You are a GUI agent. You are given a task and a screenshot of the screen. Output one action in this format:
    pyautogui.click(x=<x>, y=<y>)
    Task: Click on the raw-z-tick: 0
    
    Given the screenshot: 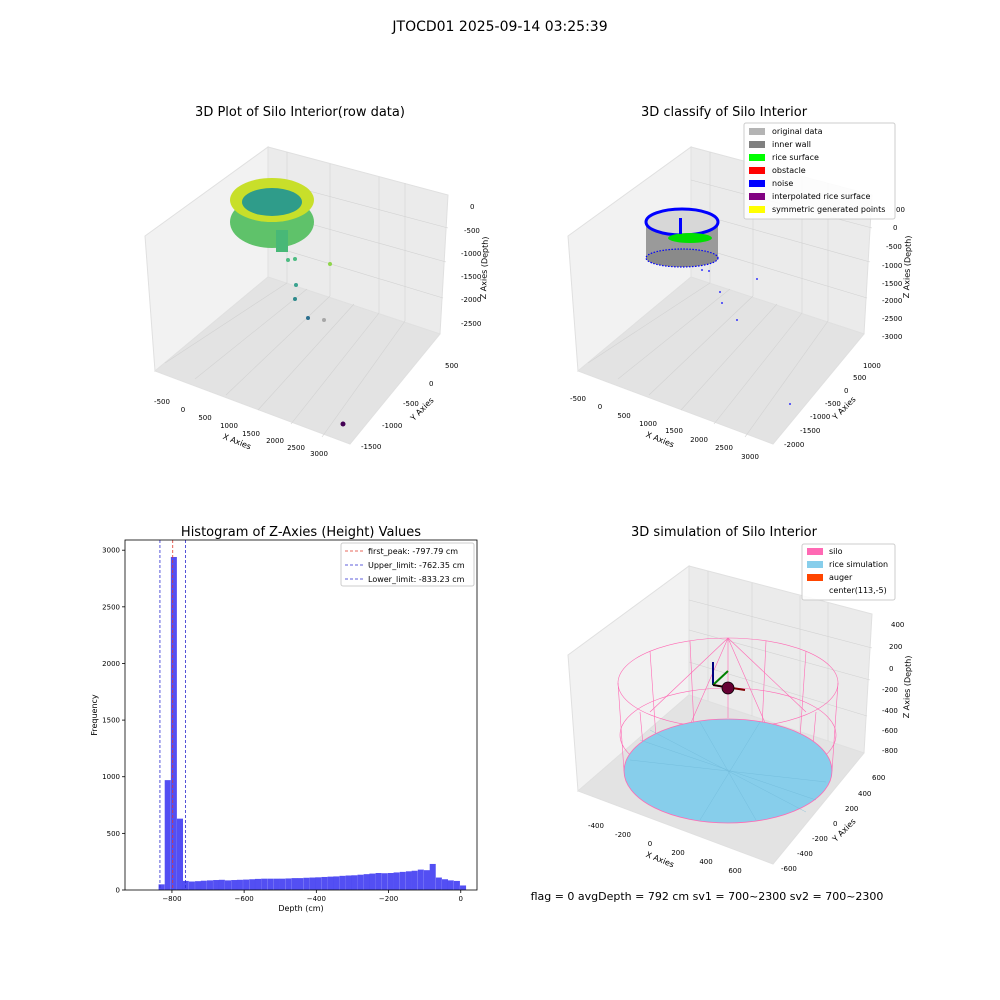 What is the action you would take?
    pyautogui.click(x=472, y=207)
    